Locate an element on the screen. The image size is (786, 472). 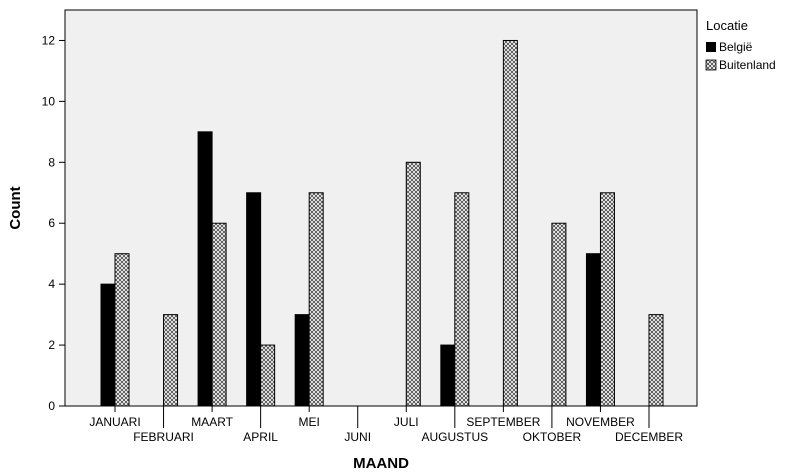
y-tick-label: 6 is located at coordinates (51, 223).